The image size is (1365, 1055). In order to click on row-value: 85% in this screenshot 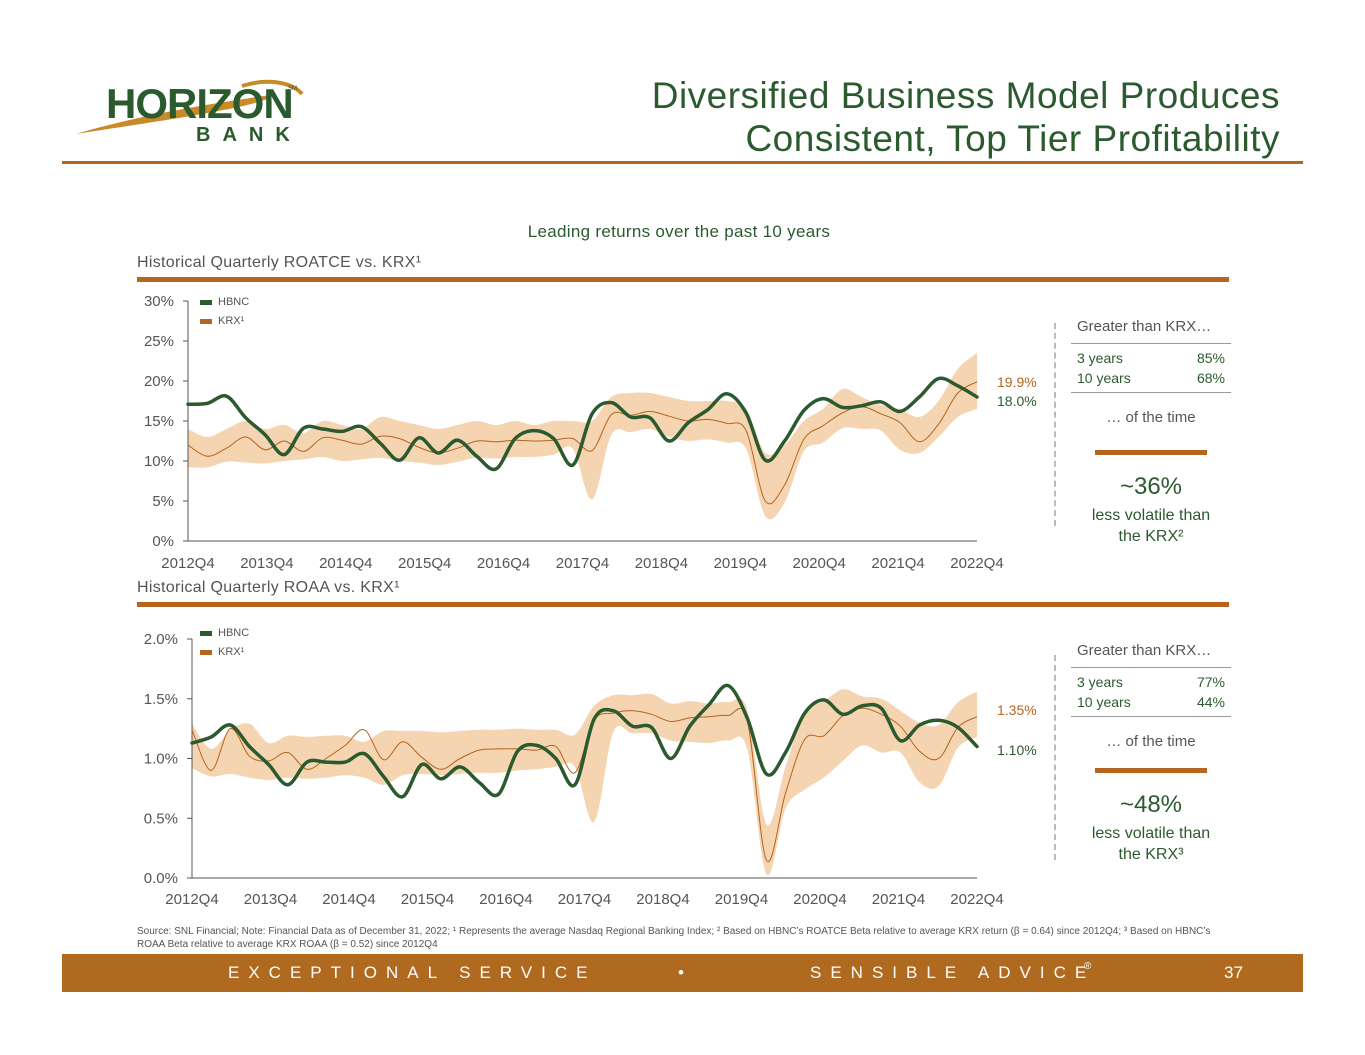, I will do `click(1210, 358)`.